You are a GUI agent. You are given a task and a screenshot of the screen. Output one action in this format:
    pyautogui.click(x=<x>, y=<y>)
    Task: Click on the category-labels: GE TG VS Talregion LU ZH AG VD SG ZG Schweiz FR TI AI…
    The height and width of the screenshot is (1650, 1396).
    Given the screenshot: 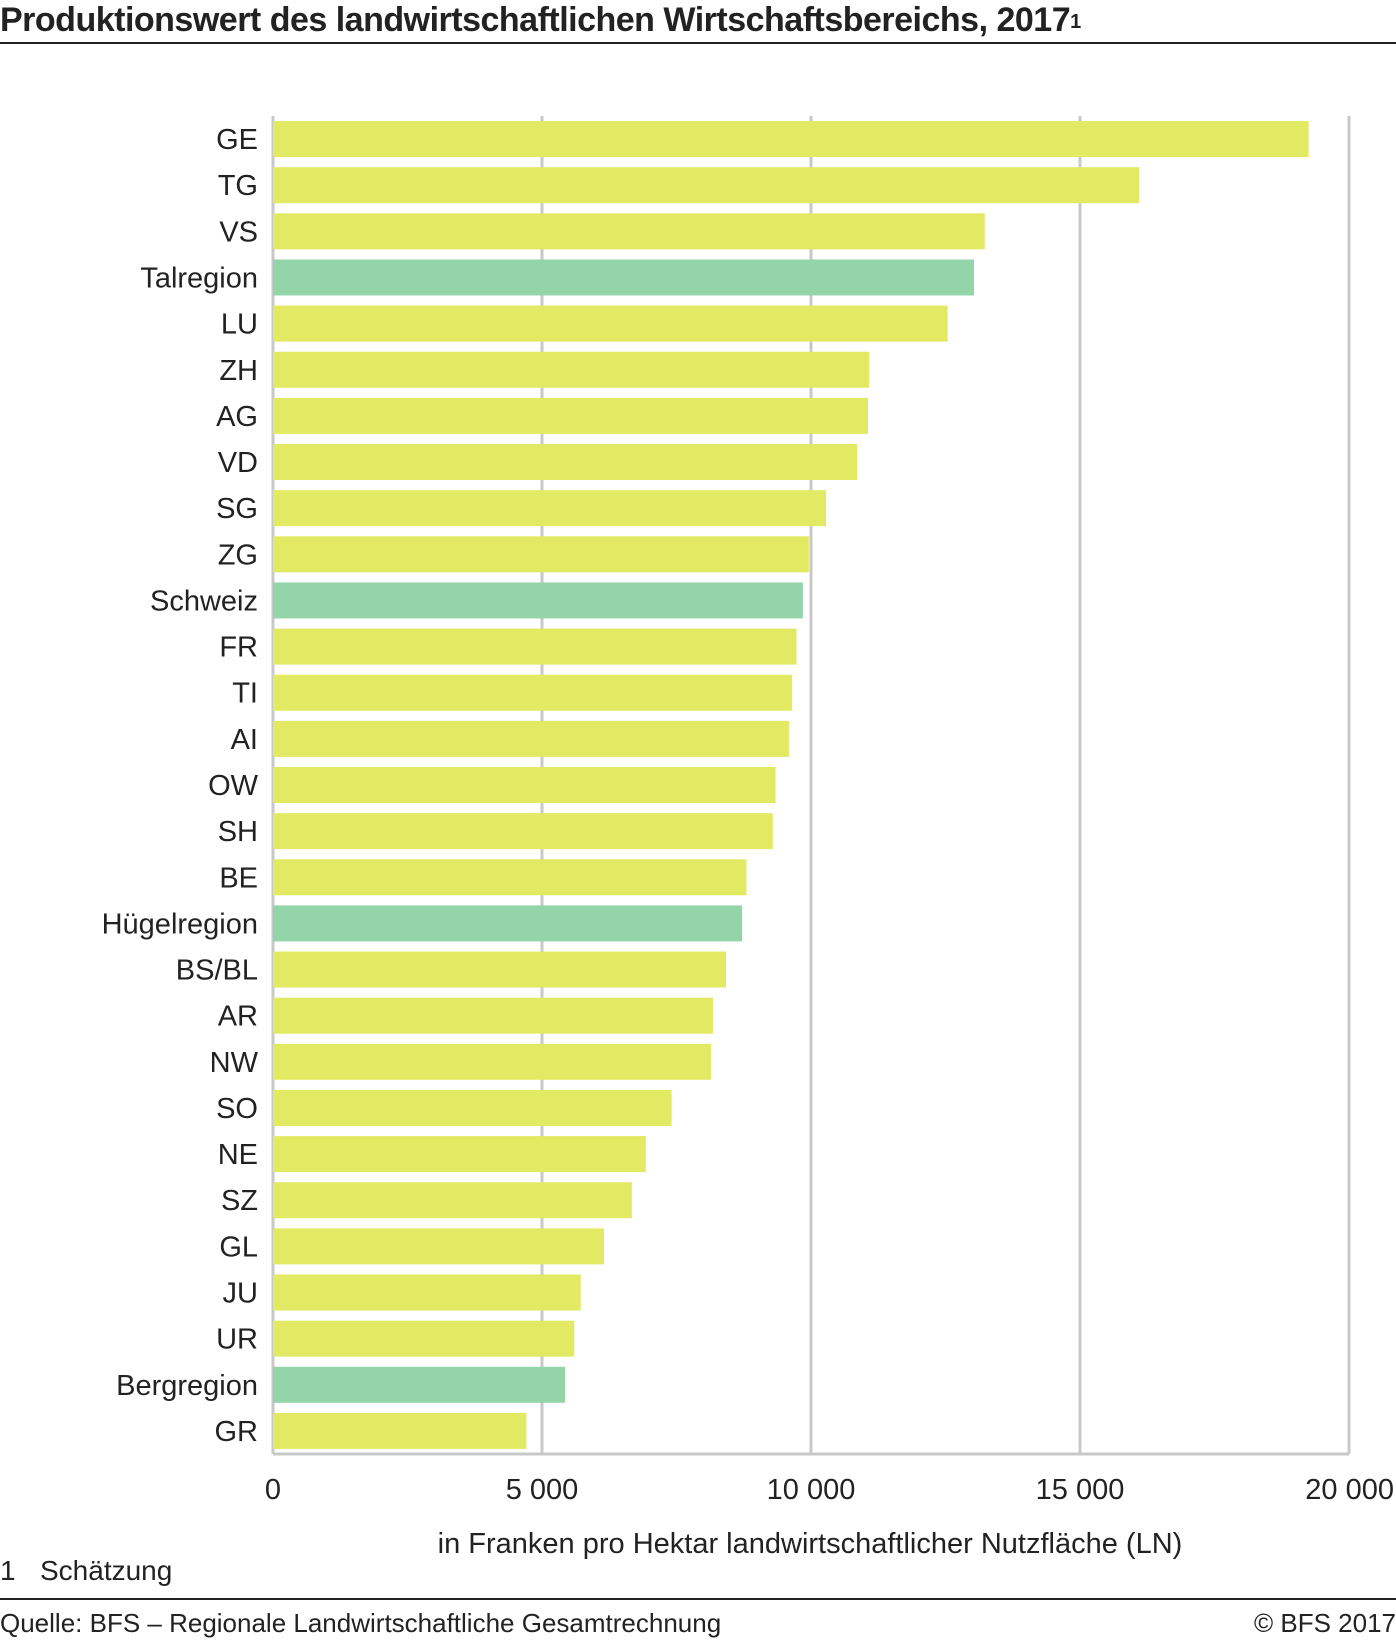 What is the action you would take?
    pyautogui.click(x=180, y=786)
    